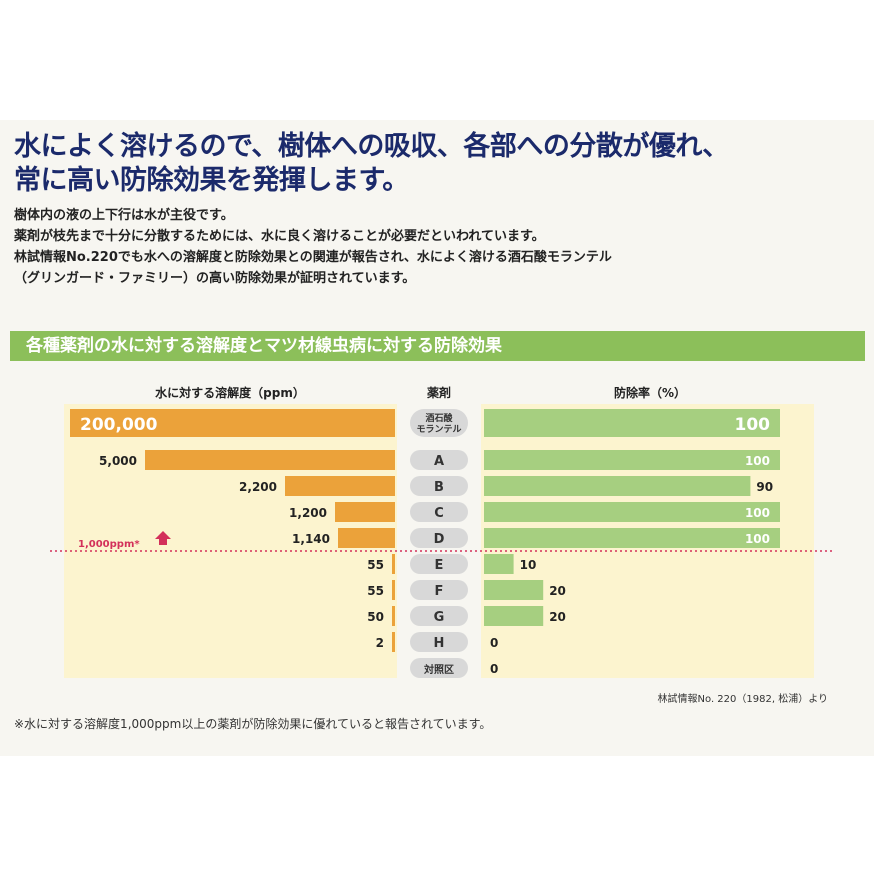 This screenshot has width=874, height=874. Describe the element at coordinates (163, 538) in the screenshot. I see `up-arrow-icon` at that location.